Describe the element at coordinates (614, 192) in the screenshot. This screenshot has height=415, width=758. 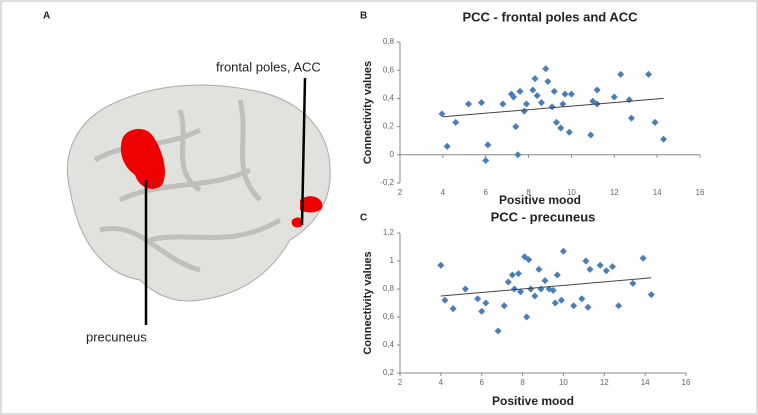
I see `x-tick-label: 12` at that location.